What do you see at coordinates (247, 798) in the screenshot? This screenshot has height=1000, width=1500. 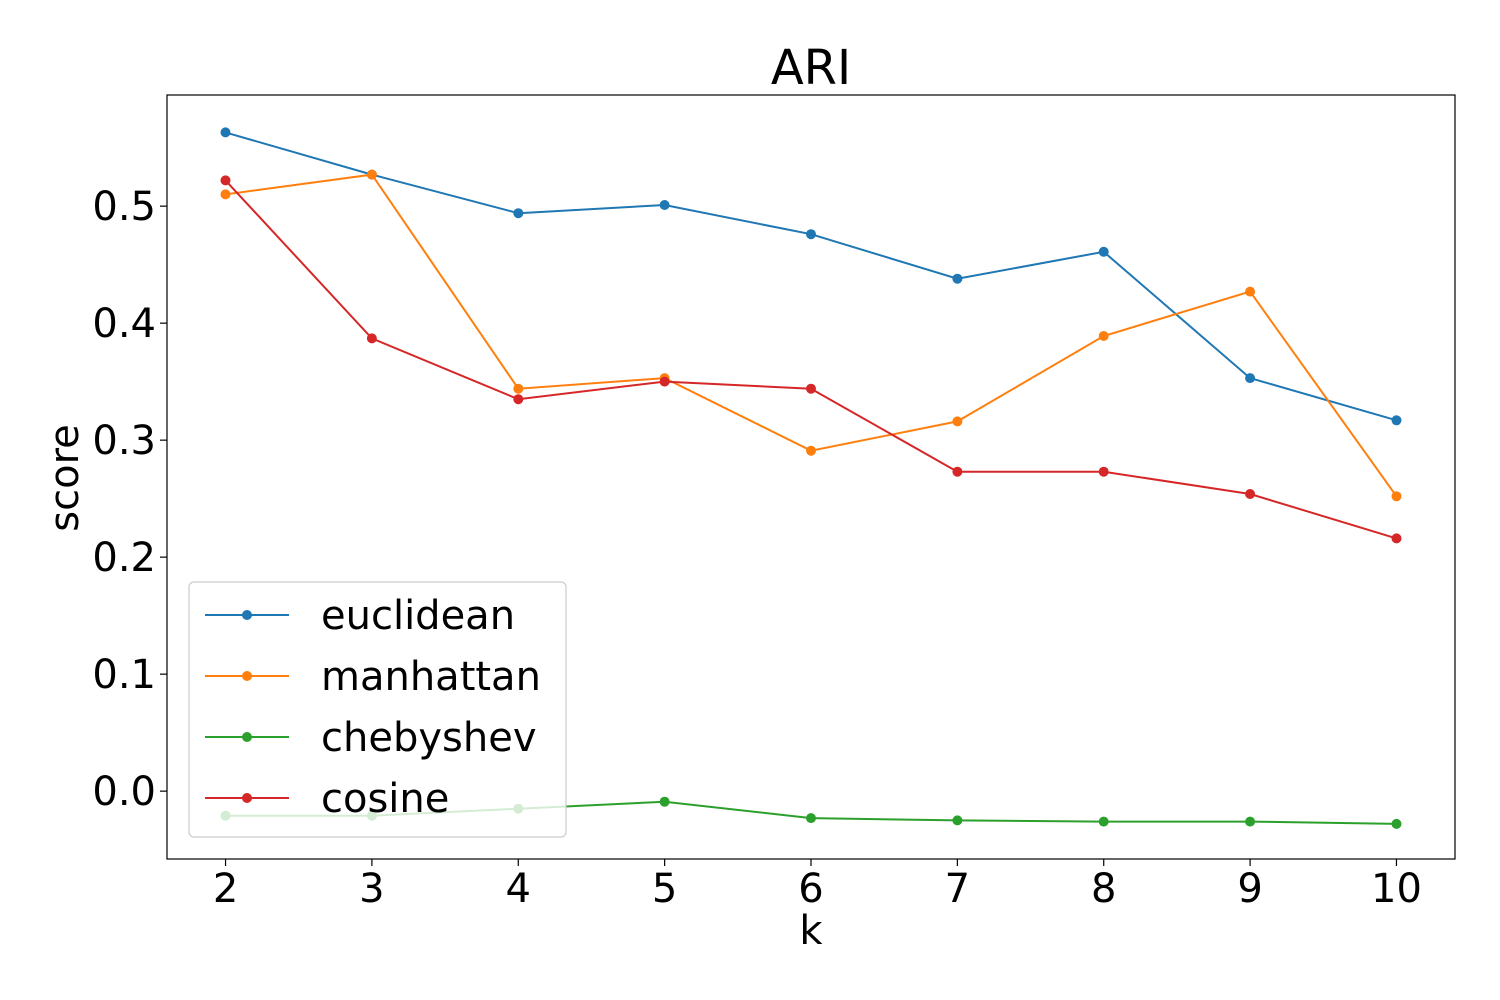 I see `legend-marker-cosine` at bounding box center [247, 798].